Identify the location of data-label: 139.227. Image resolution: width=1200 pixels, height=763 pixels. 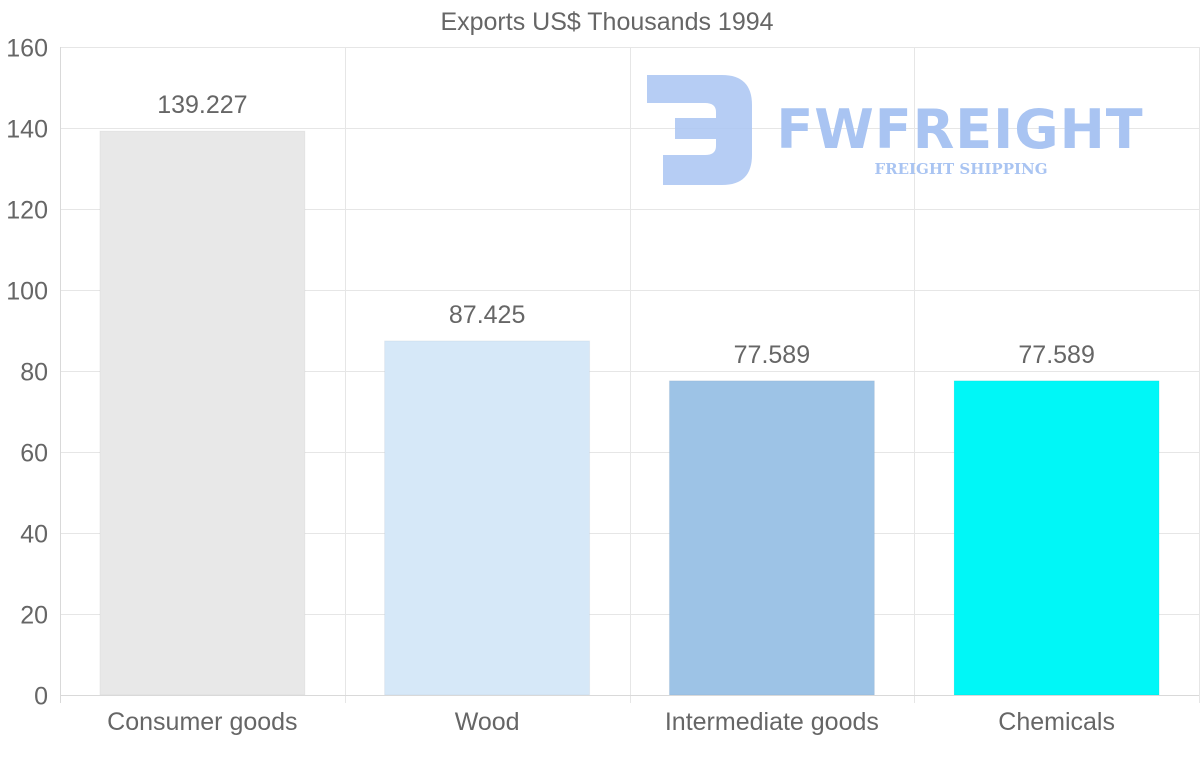
(202, 105).